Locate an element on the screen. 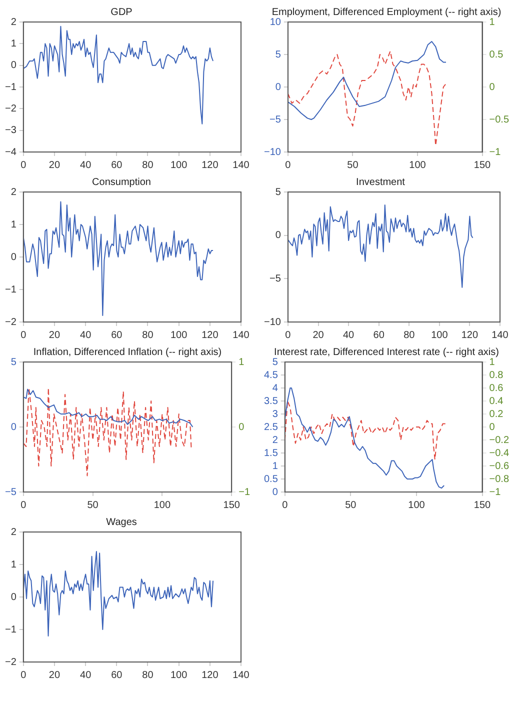 This screenshot has width=519, height=728. y-tick-label: 0.5 is located at coordinates (271, 479).